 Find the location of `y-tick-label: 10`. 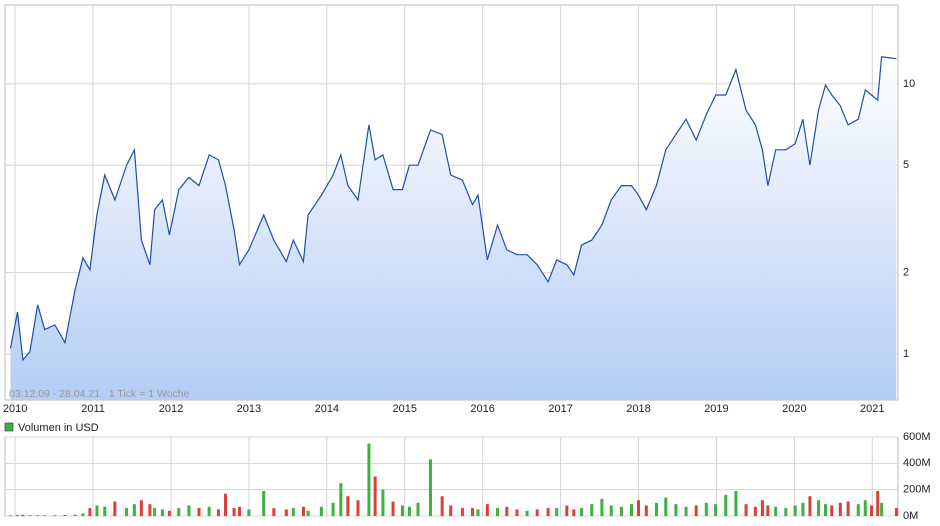

y-tick-label: 10 is located at coordinates (909, 84).